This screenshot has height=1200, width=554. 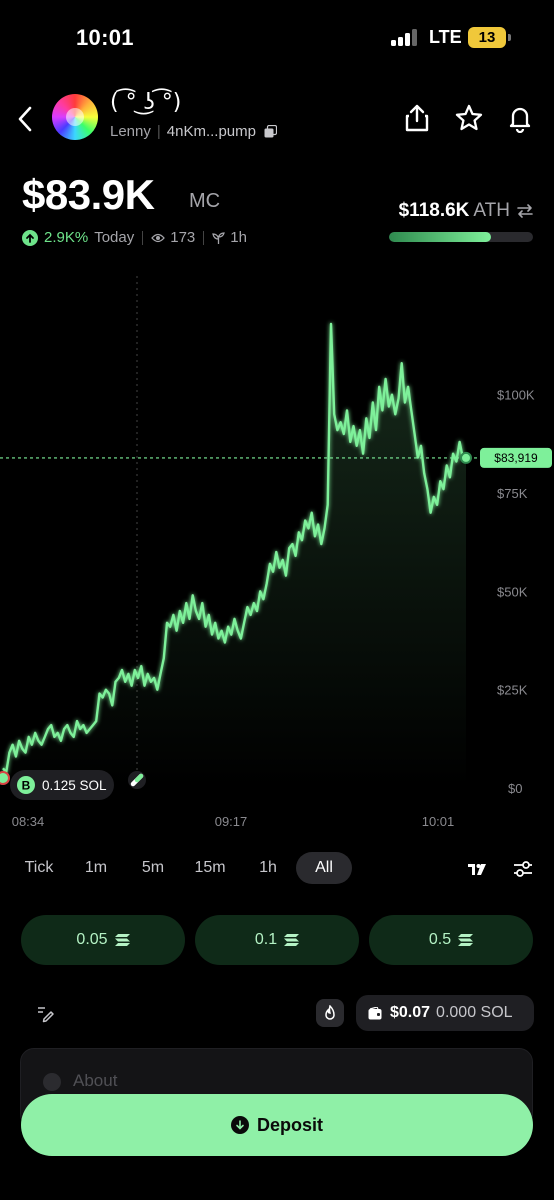 What do you see at coordinates (515, 788) in the screenshot?
I see `y-tick-label: $0` at bounding box center [515, 788].